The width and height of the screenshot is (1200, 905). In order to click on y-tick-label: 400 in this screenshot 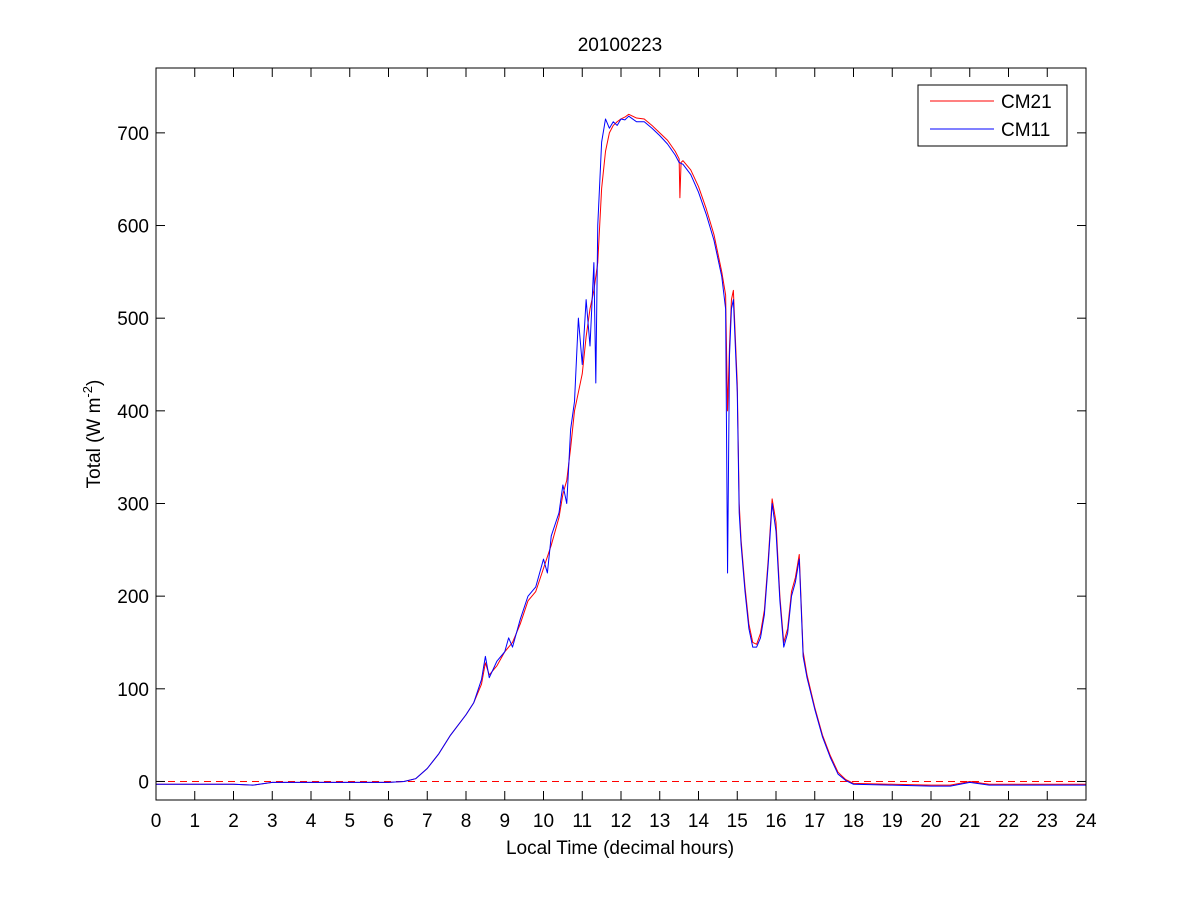, I will do `click(133, 412)`.